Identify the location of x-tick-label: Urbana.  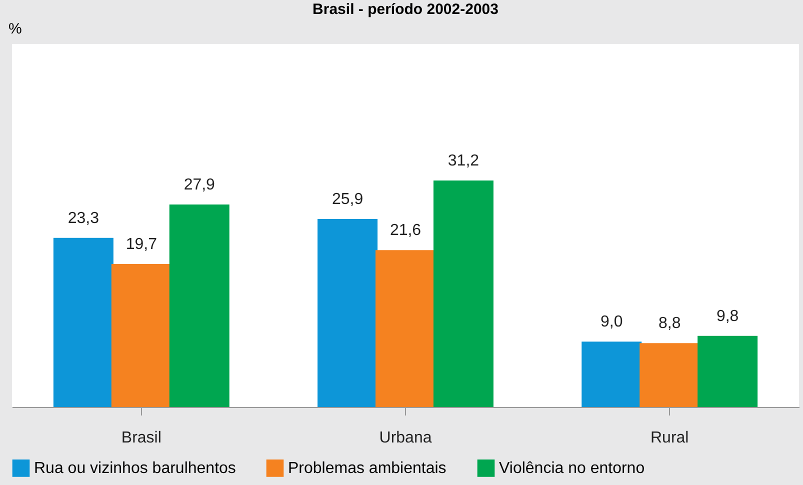
(405, 438).